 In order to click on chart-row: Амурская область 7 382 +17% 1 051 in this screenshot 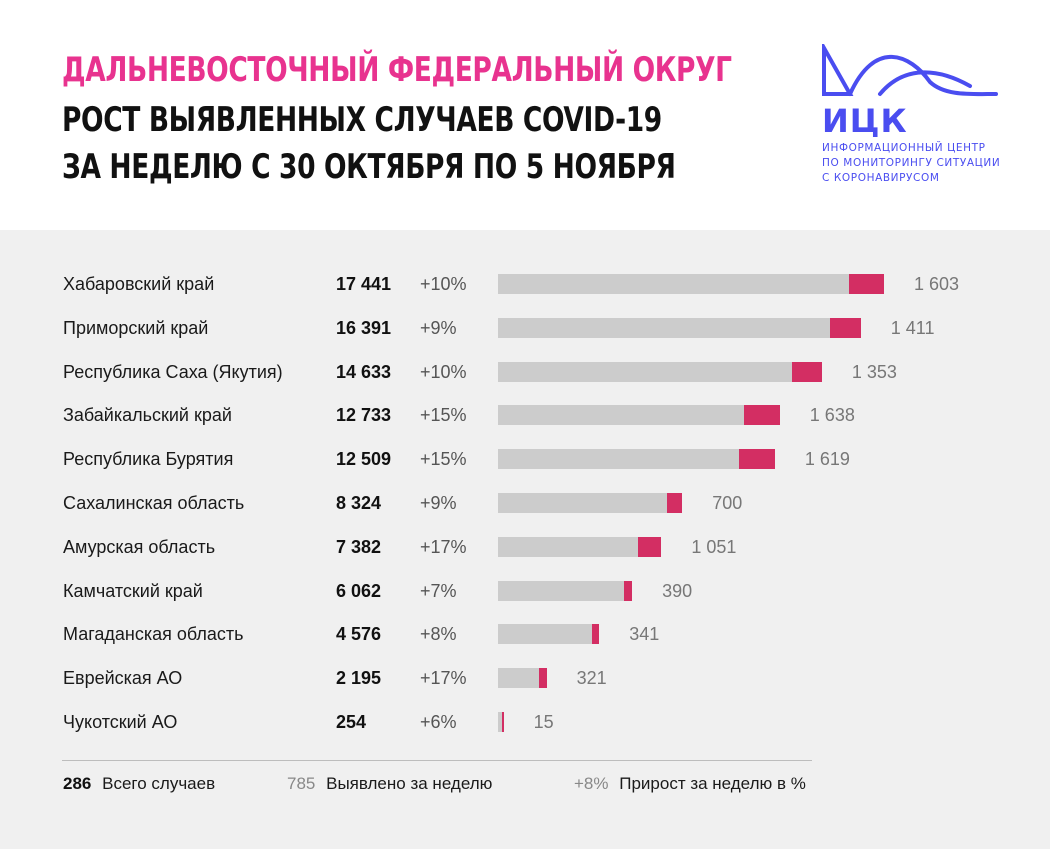, I will do `click(525, 547)`.